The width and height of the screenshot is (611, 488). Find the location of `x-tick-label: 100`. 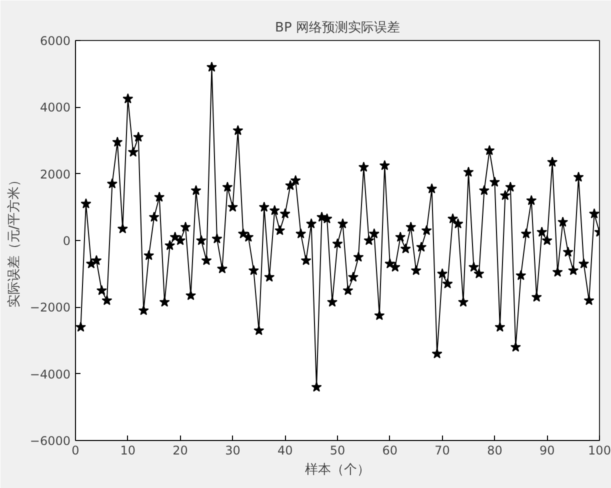

x-tick-label: 100 is located at coordinates (599, 451).